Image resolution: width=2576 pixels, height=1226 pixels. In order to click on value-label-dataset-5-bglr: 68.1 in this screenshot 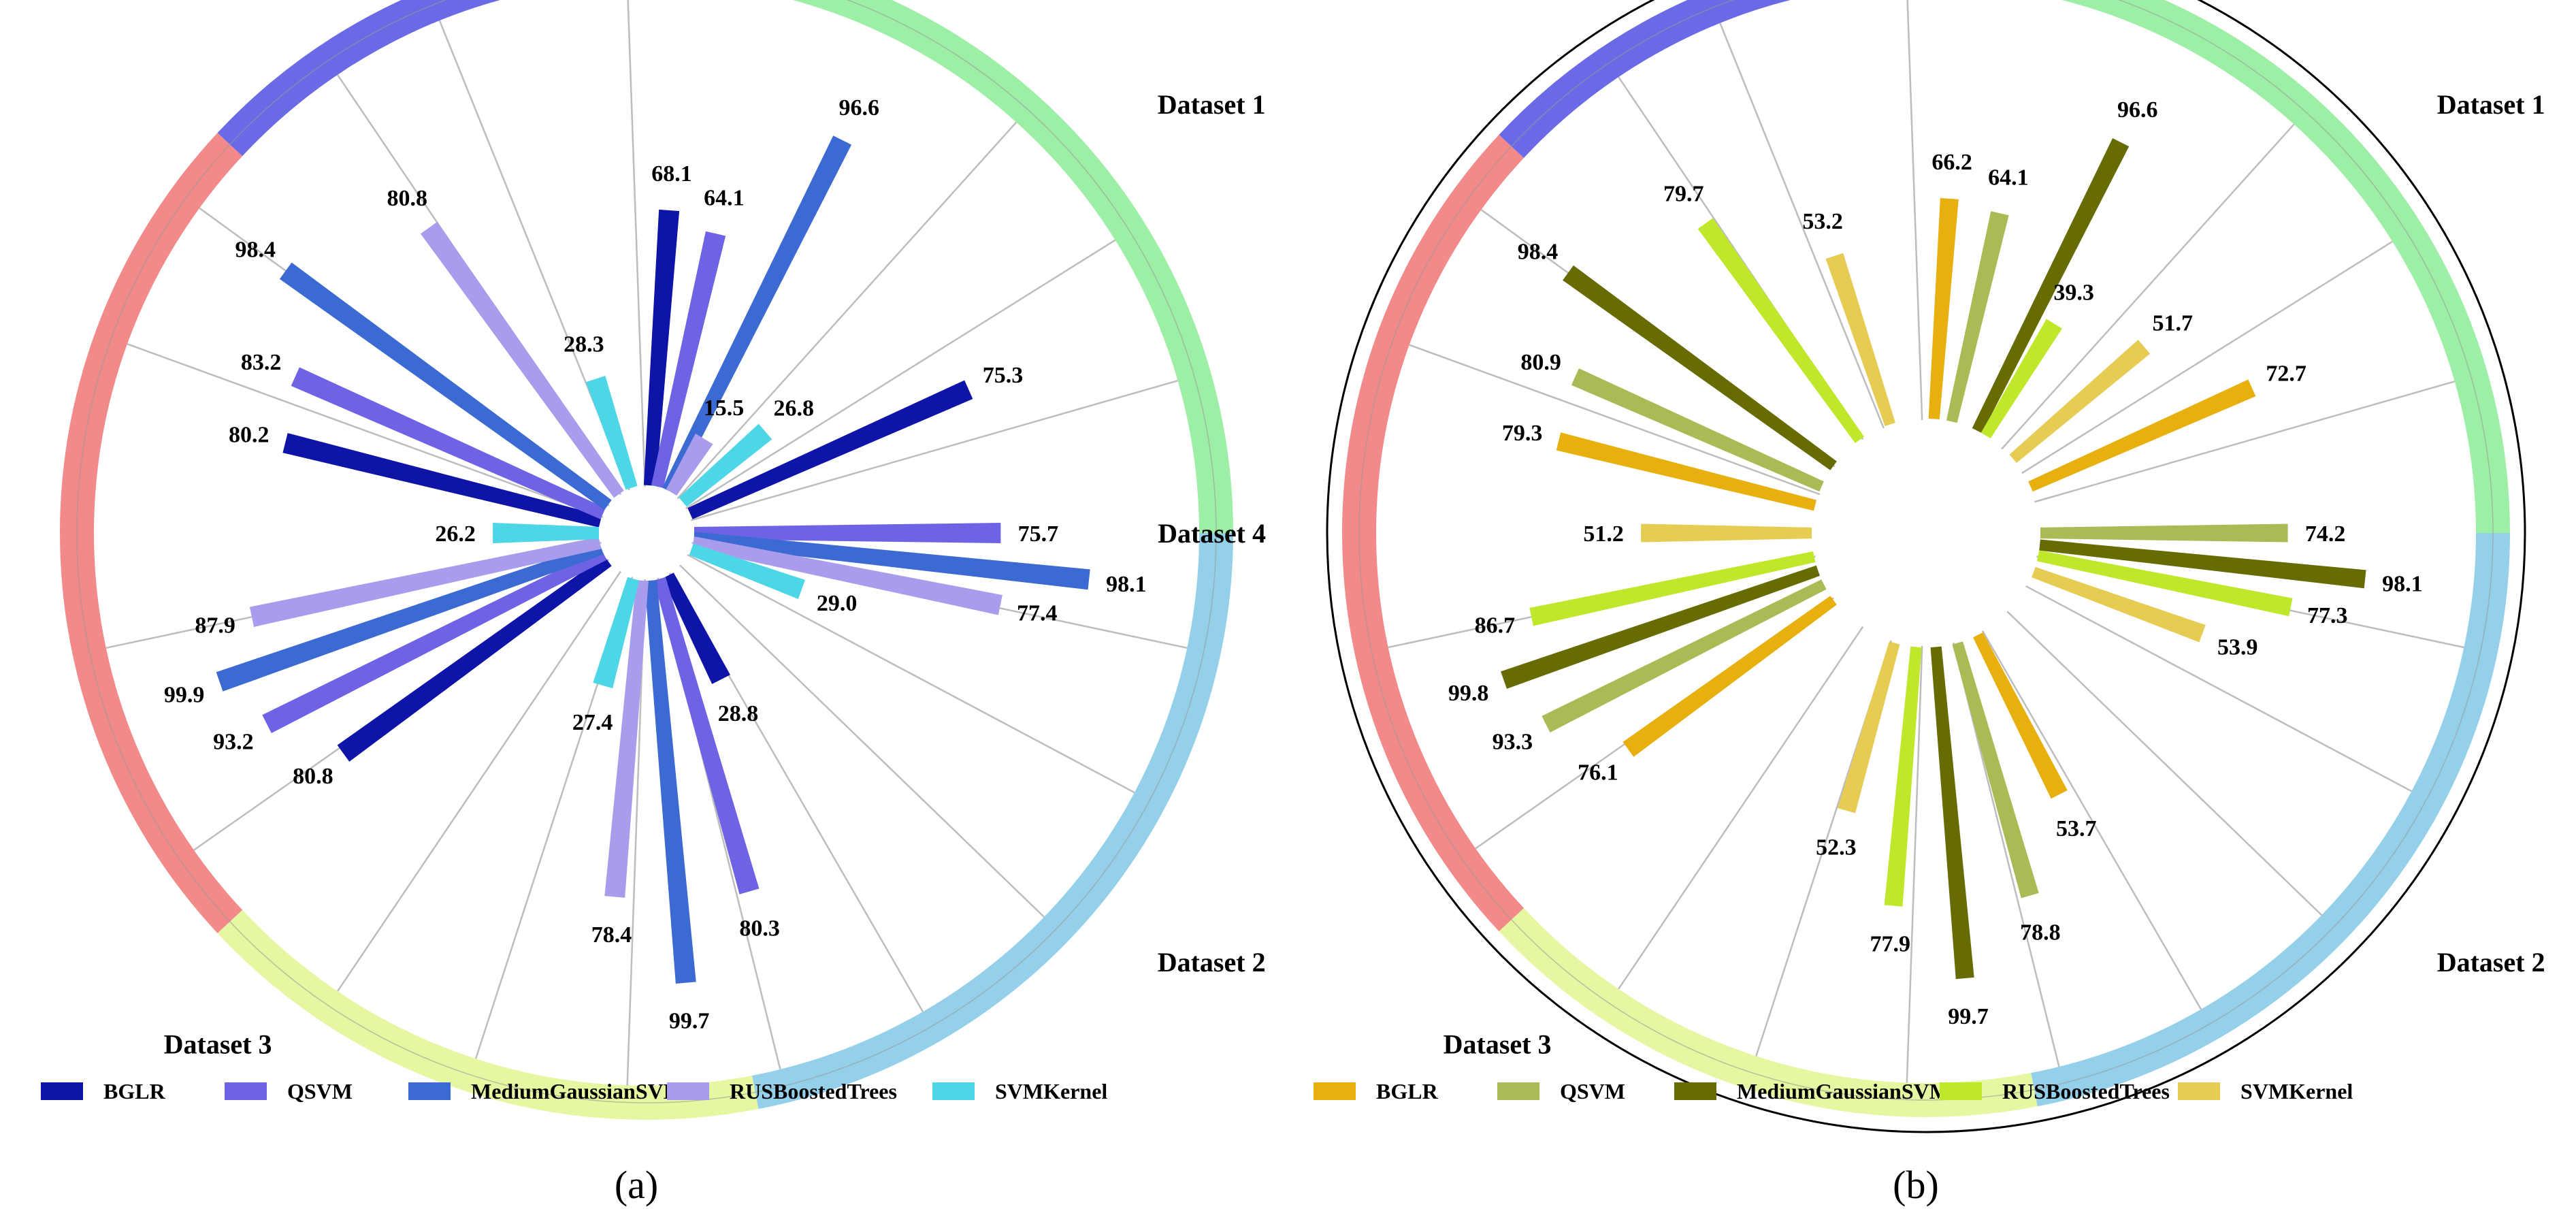, I will do `click(671, 174)`.